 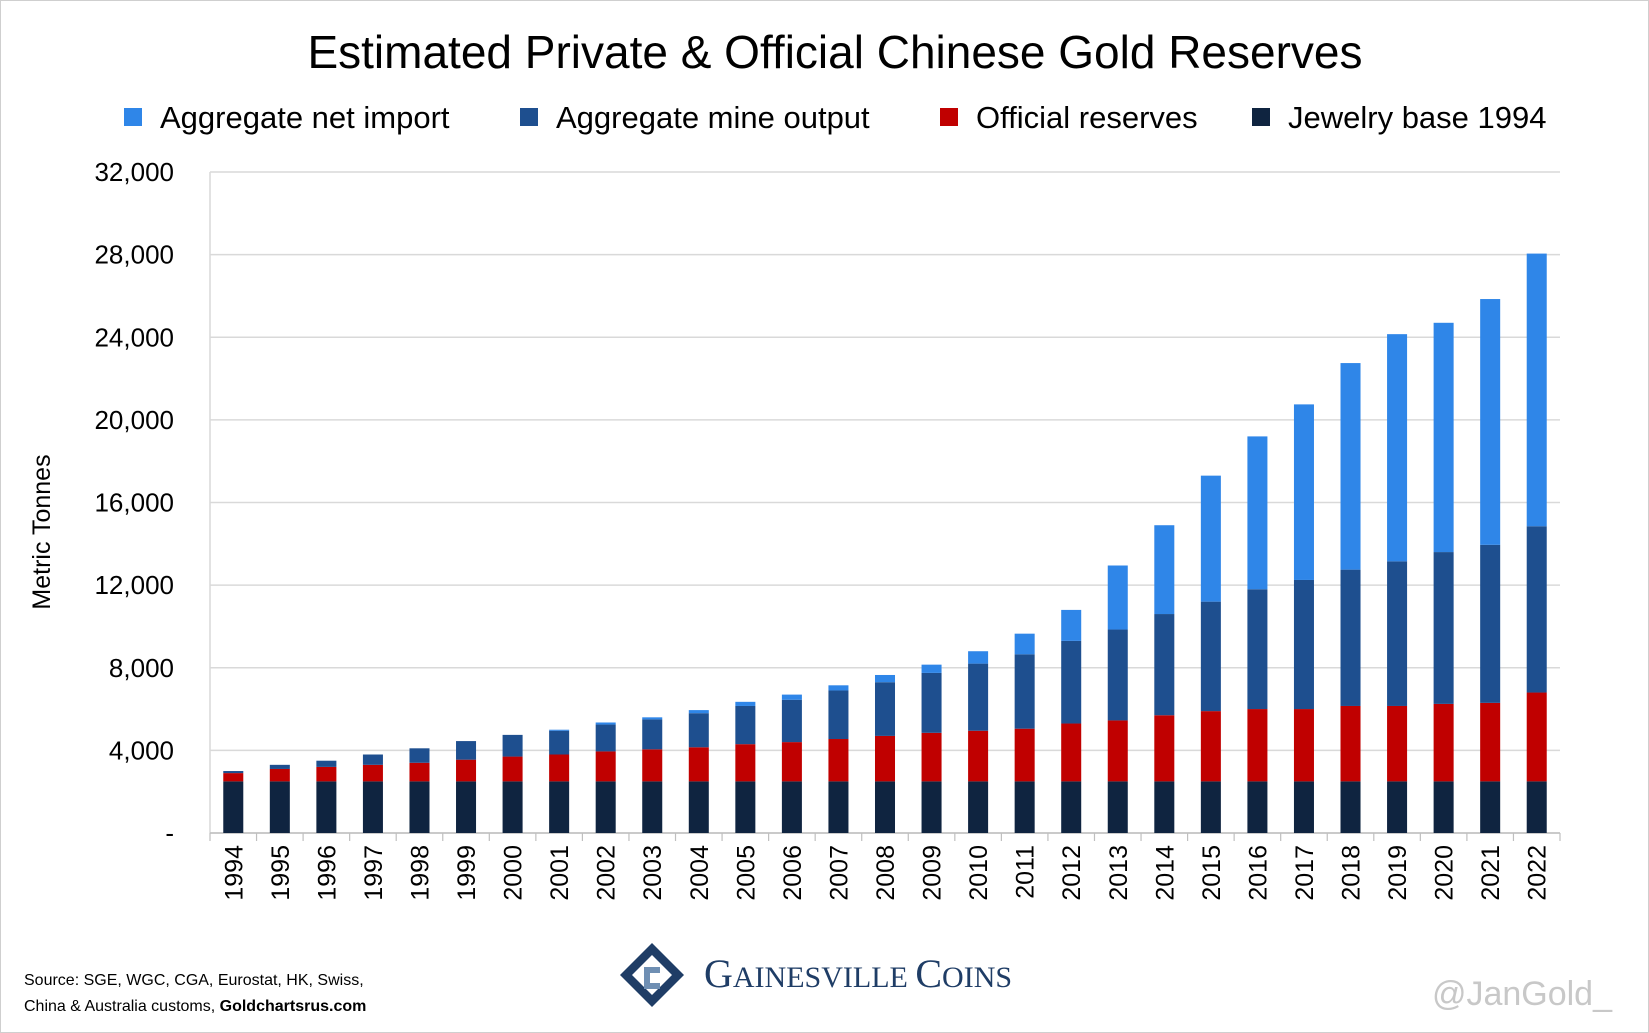 What do you see at coordinates (858, 973) in the screenshot?
I see `brand-name: GAINESVILLE COINS` at bounding box center [858, 973].